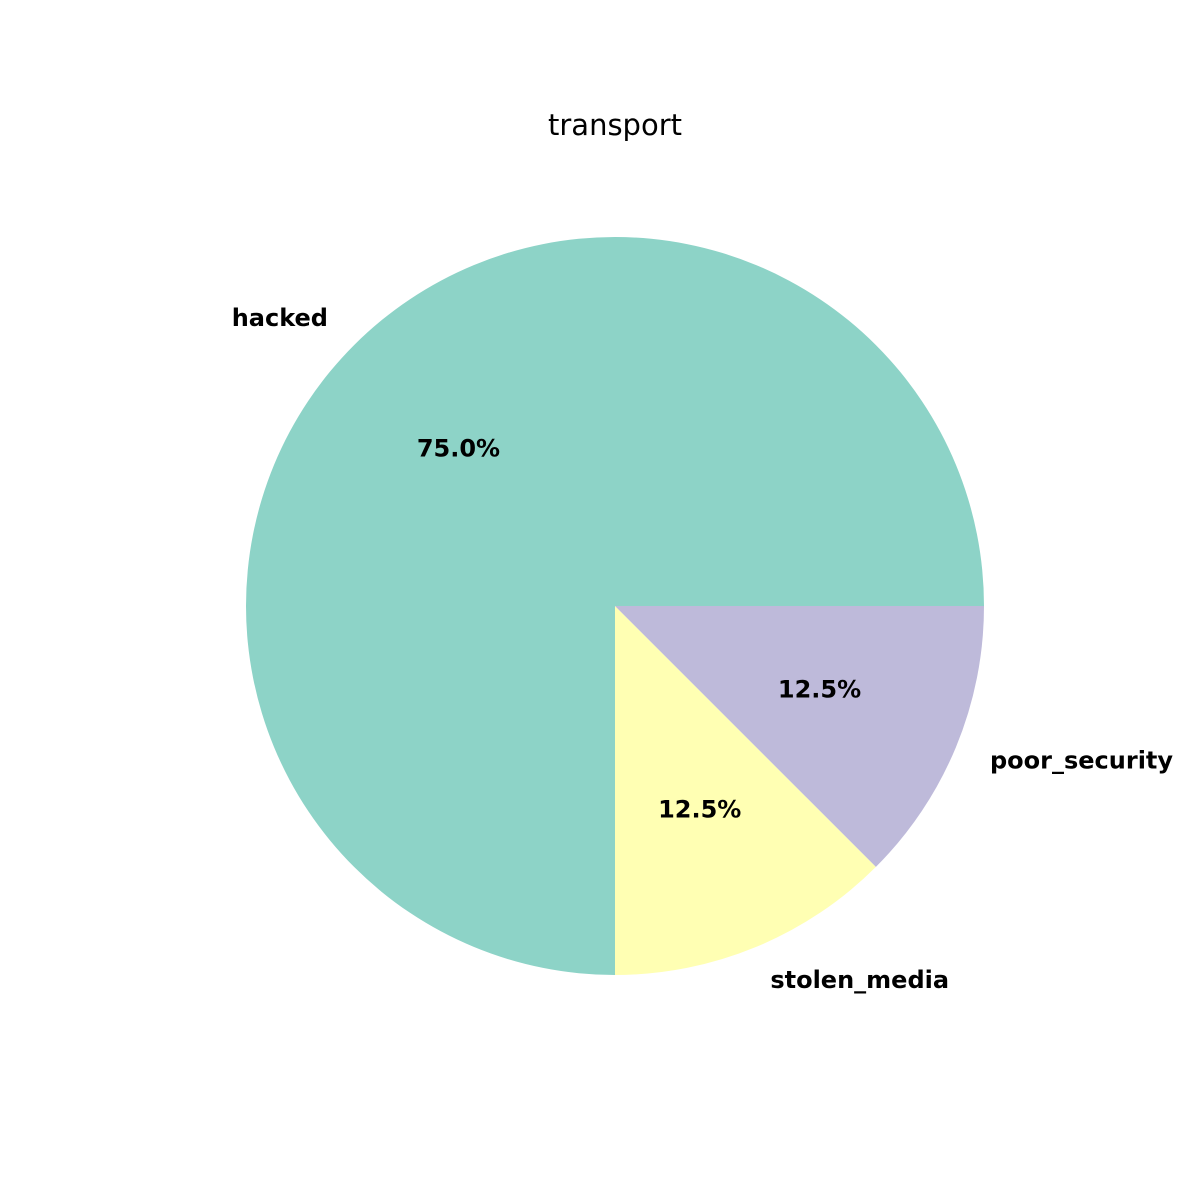  Describe the element at coordinates (280, 318) in the screenshot. I see `slice-label-hacked: hacked` at that location.